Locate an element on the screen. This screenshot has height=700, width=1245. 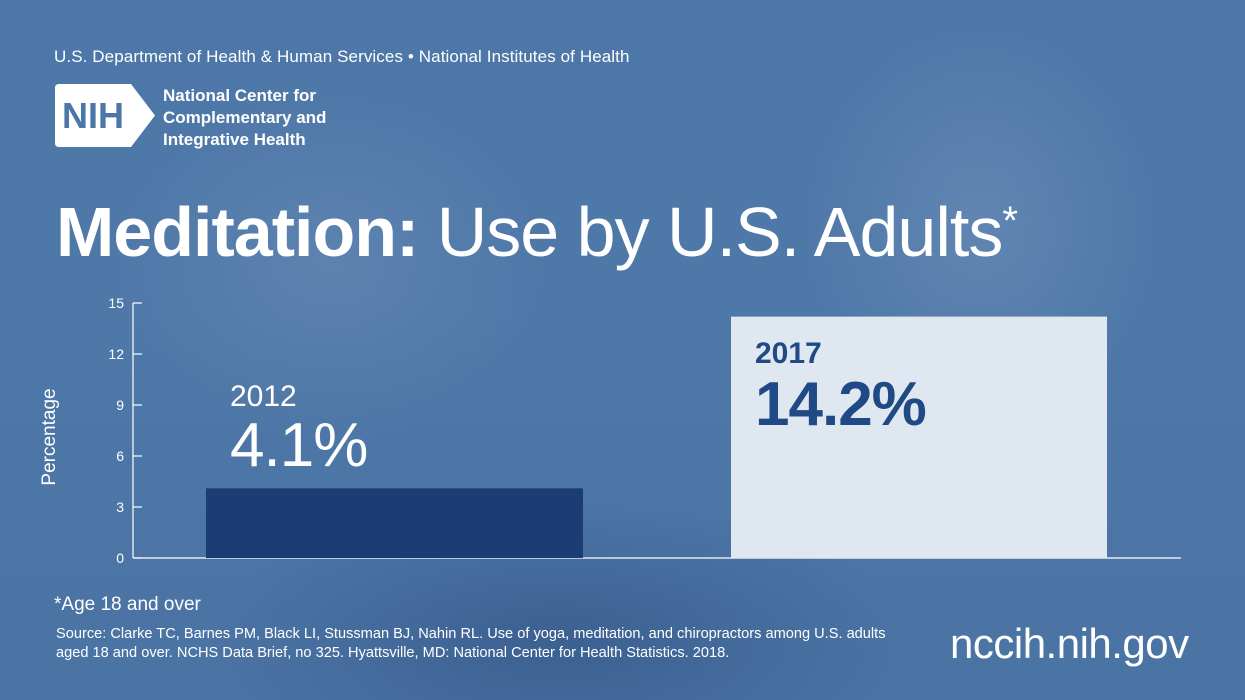
y-tick-label: 3 is located at coordinates (120, 507).